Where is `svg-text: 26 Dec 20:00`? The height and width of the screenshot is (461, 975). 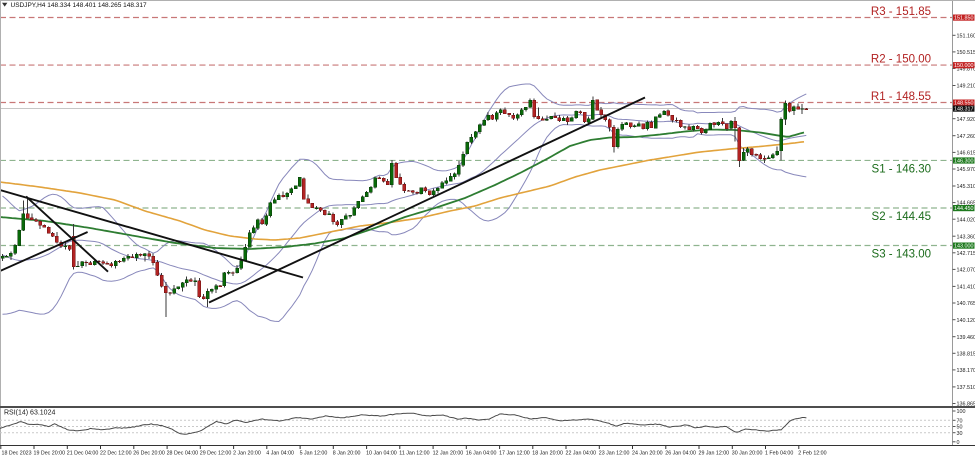
svg-text: 26 Dec 20:00 is located at coordinates (149, 454).